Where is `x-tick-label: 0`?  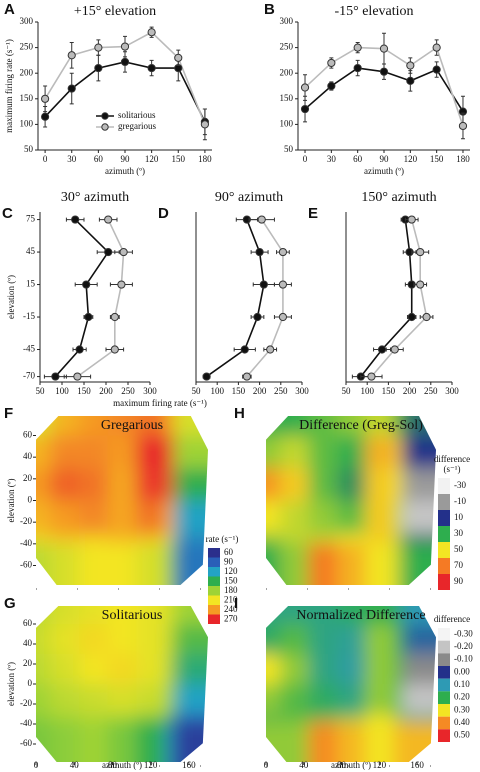 x-tick-label: 0 is located at coordinates (305, 159).